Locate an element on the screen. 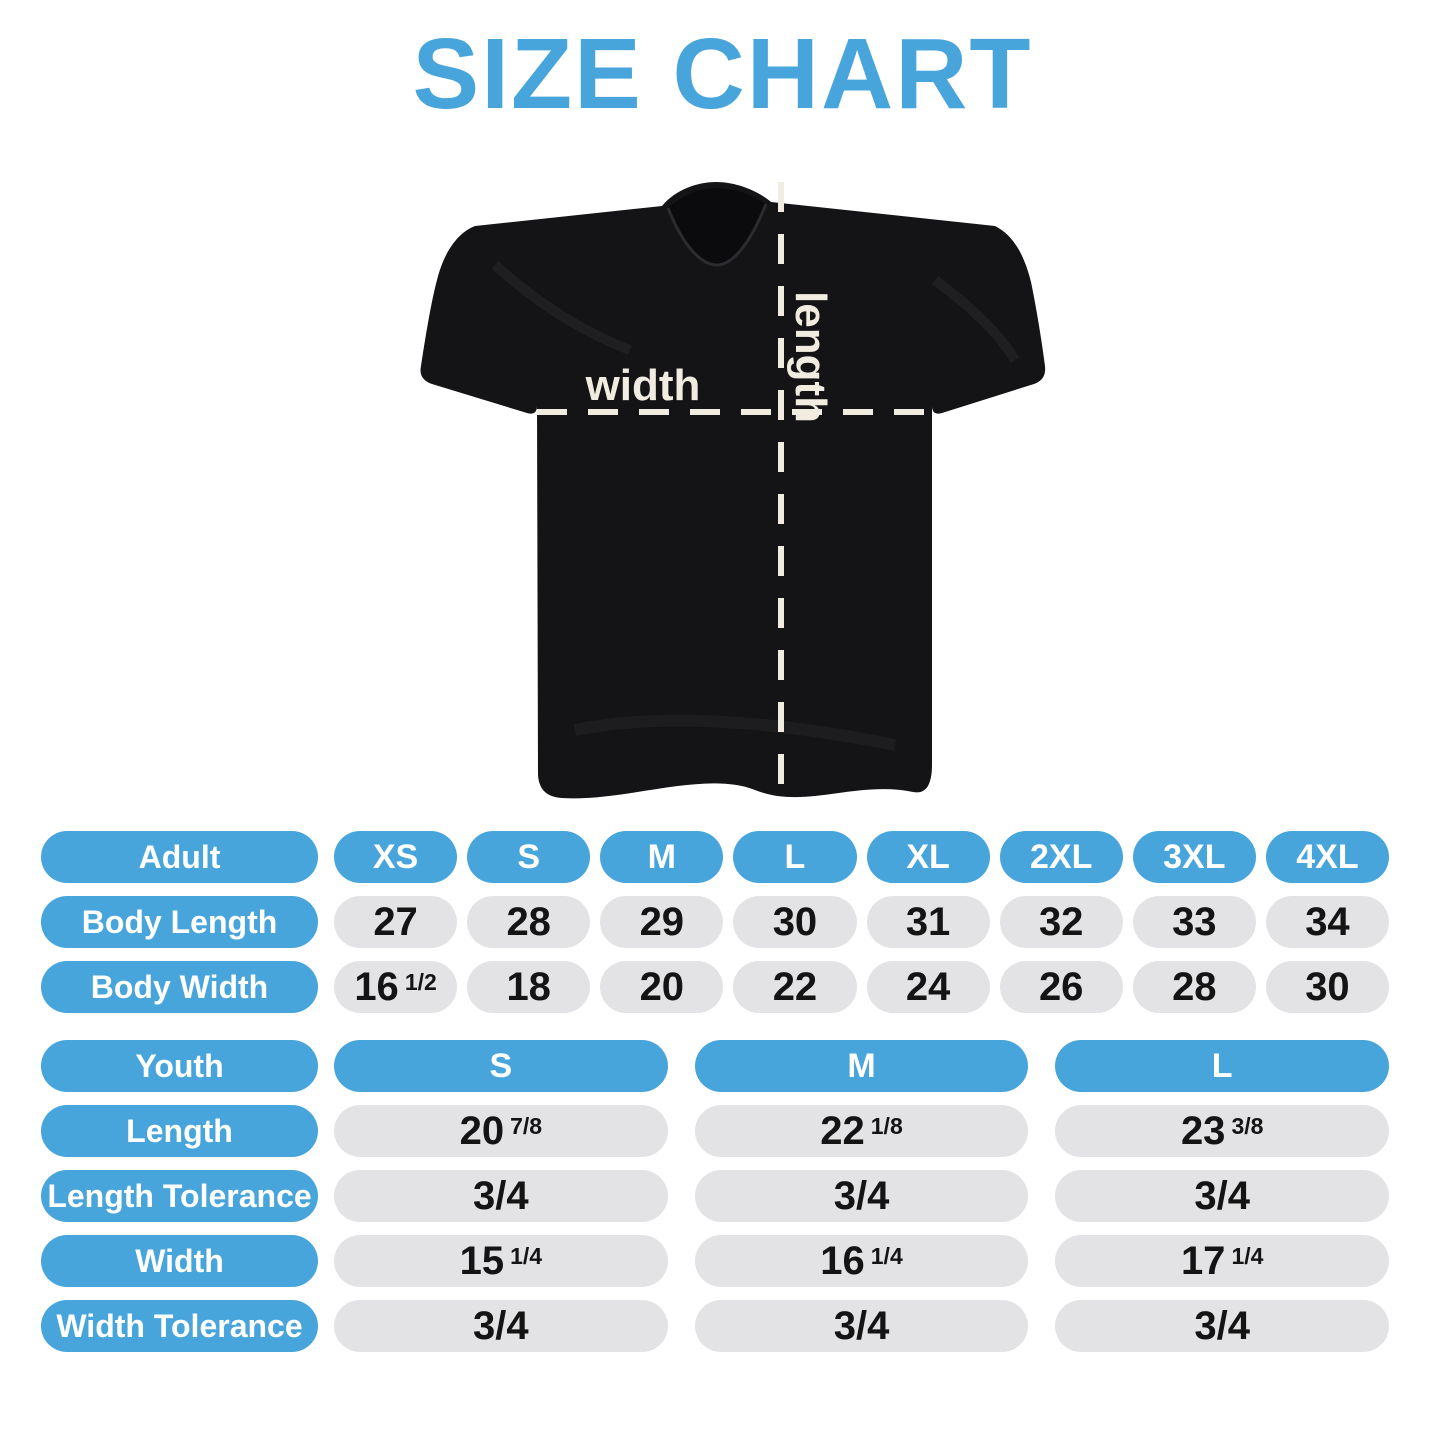  row-label-pill: Body Width is located at coordinates (179, 987).